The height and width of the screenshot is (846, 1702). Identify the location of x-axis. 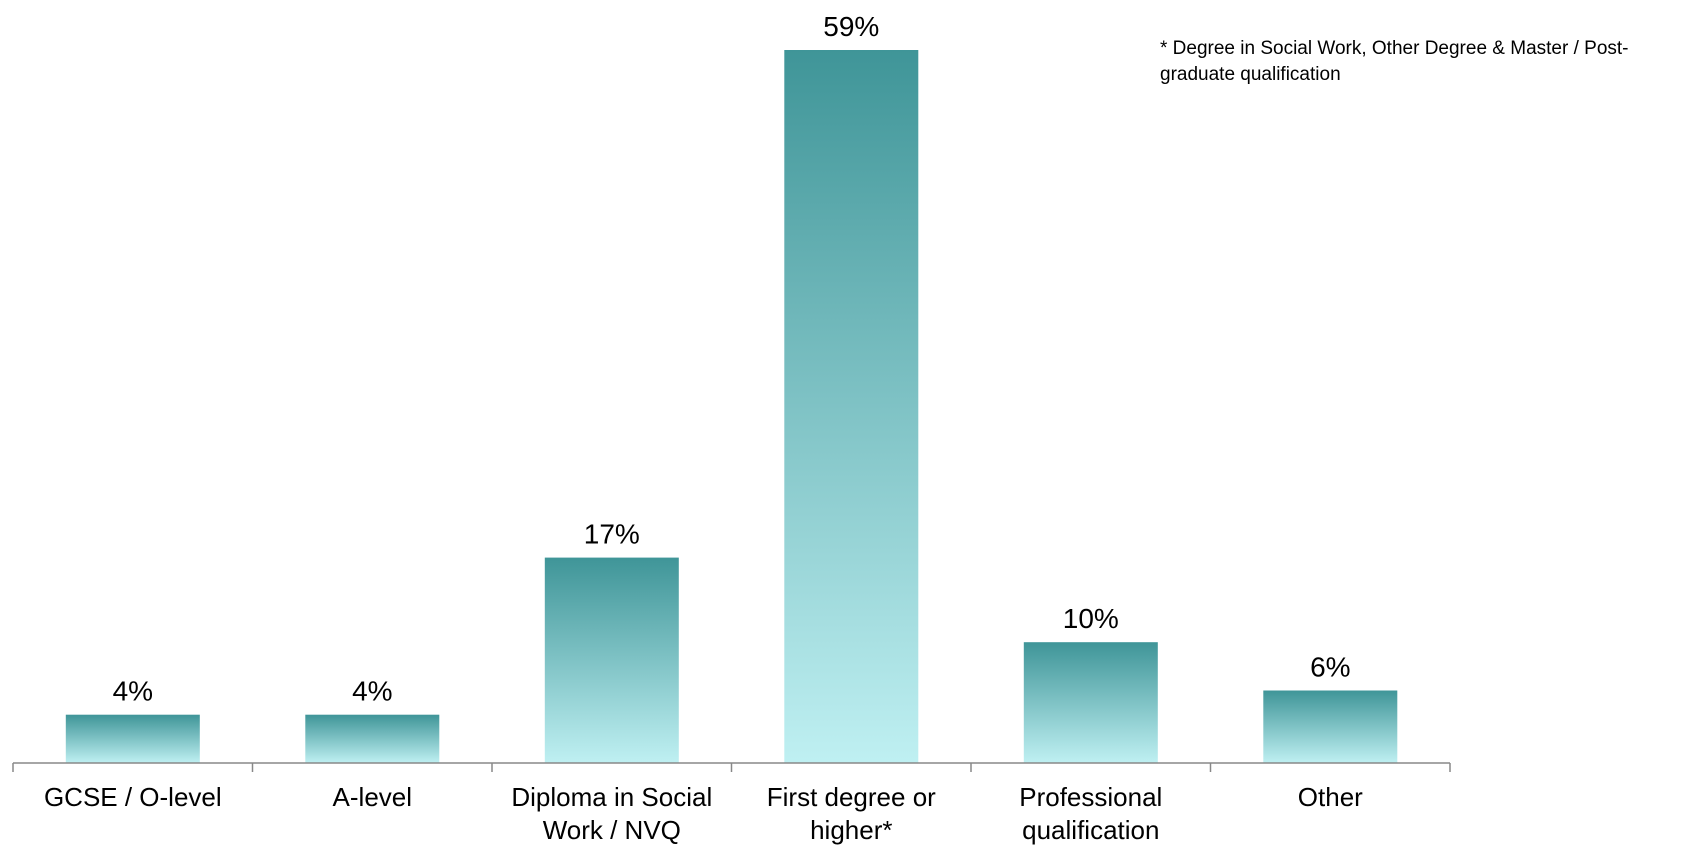
(731, 767).